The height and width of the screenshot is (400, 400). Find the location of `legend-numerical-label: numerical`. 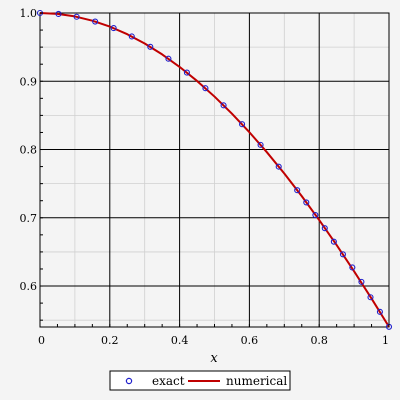

legend-numerical-label: numerical is located at coordinates (256, 381).